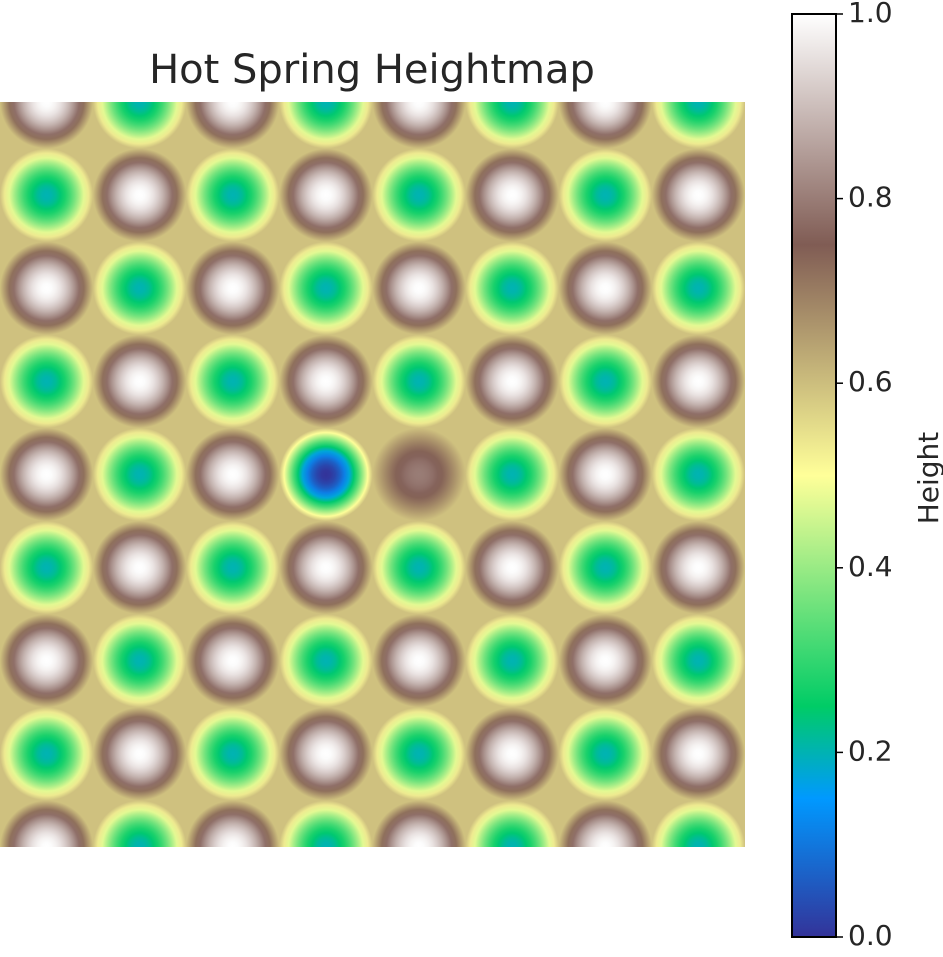 This screenshot has height=957, width=943. What do you see at coordinates (814, 475) in the screenshot?
I see `colorbar-gradient` at bounding box center [814, 475].